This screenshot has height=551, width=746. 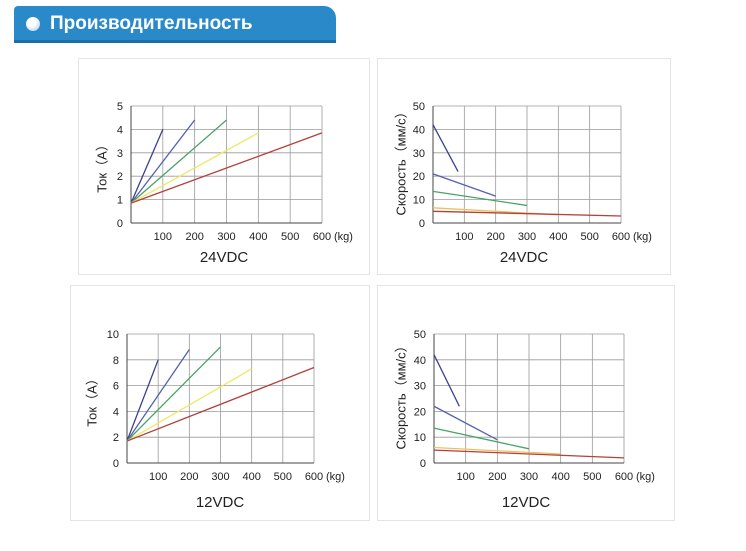 I want to click on y-tick-label: 3, so click(x=120, y=154).